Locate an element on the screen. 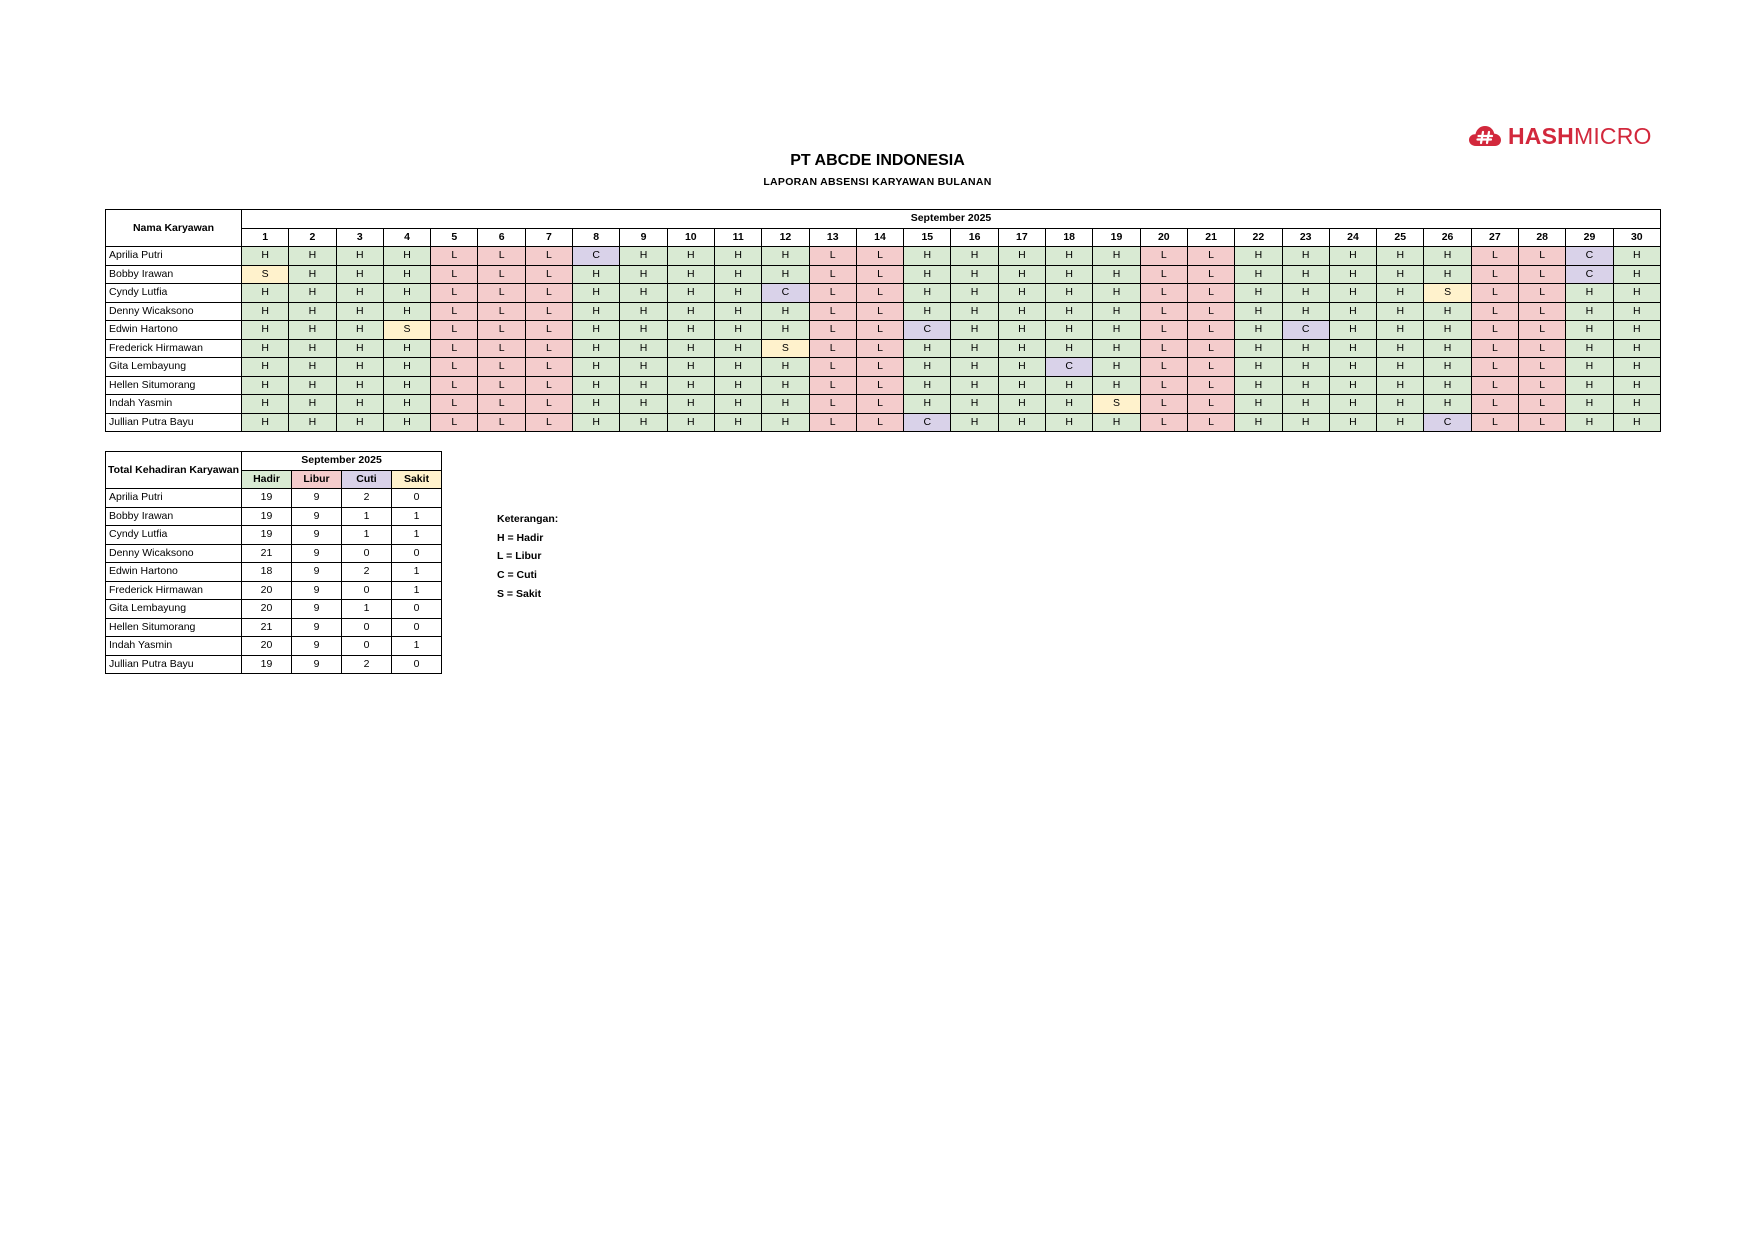 The width and height of the screenshot is (1755, 1240). employee-name: Edwin Hartono is located at coordinates (173, 330).